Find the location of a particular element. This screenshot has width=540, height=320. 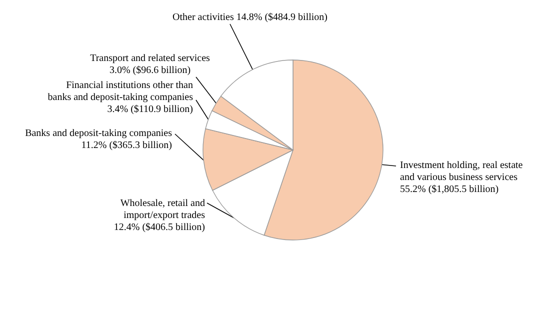

slice-label: Wholesale, retail and import/export trades is located at coordinates (163, 209).